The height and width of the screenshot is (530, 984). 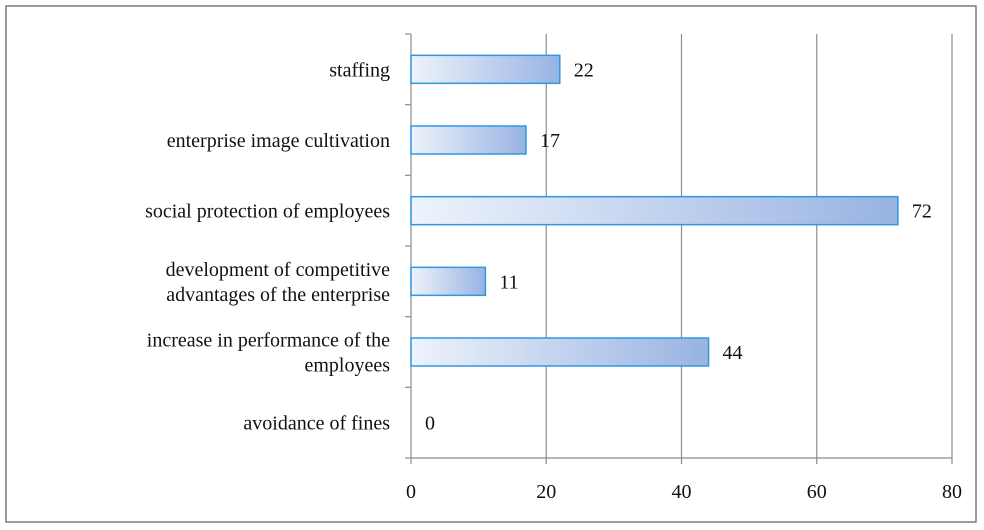 I want to click on bar-value-label: 22, so click(x=584, y=70).